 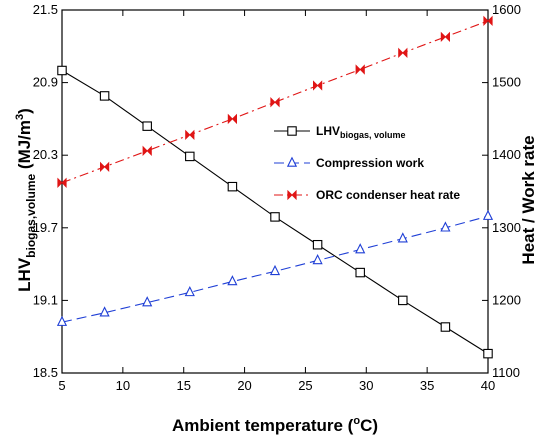 I want to click on legend-label: LHVbiogas, volume, so click(x=361, y=132).